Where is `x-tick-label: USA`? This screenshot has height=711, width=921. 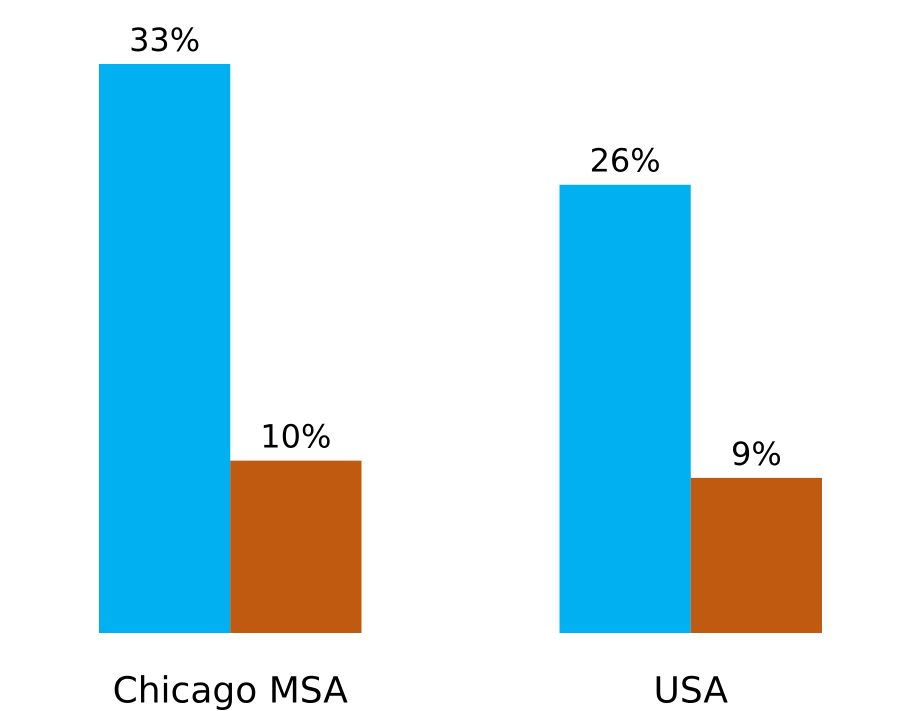
x-tick-label: USA is located at coordinates (691, 690).